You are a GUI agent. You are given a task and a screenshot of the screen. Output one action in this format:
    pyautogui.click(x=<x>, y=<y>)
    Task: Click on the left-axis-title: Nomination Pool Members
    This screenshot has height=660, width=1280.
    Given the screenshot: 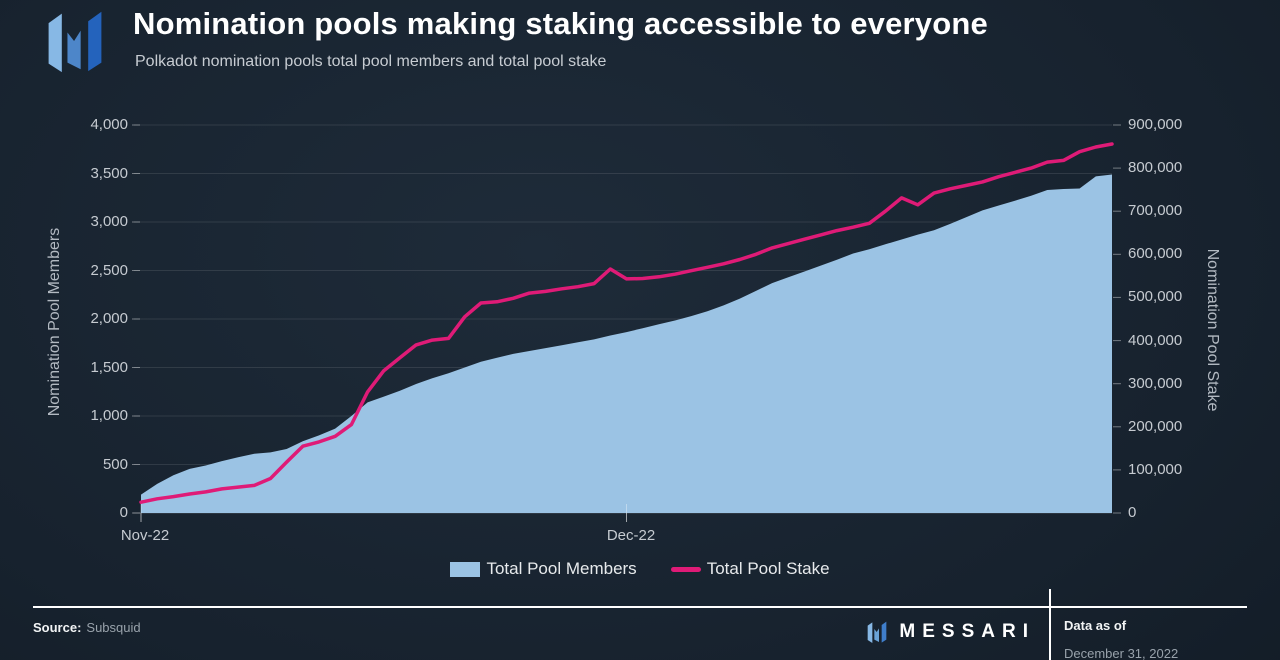 What is the action you would take?
    pyautogui.click(x=54, y=322)
    